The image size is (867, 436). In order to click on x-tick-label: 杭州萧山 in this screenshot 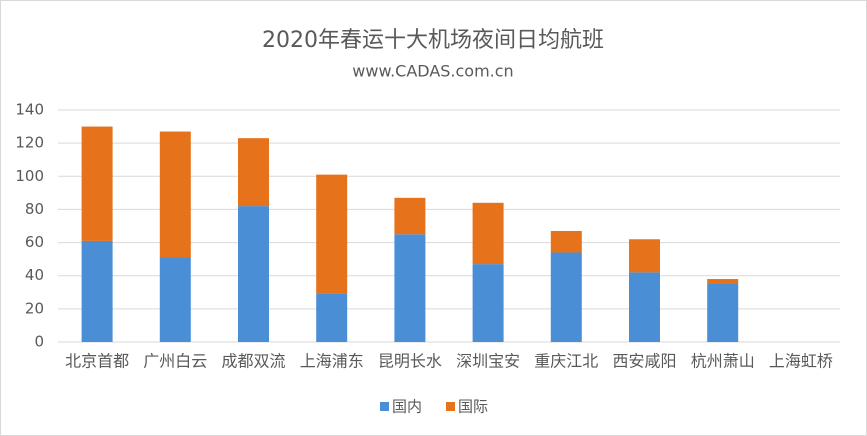, I will do `click(723, 361)`.